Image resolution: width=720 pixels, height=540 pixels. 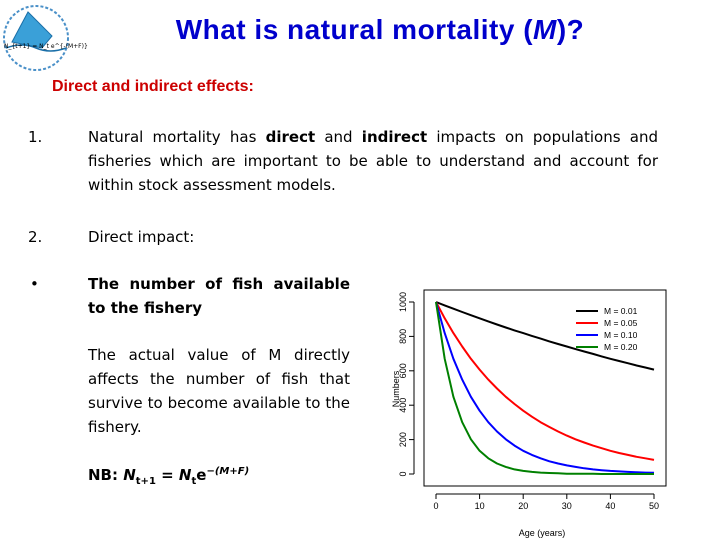 I want to click on title-symbol: M, so click(x=545, y=29).